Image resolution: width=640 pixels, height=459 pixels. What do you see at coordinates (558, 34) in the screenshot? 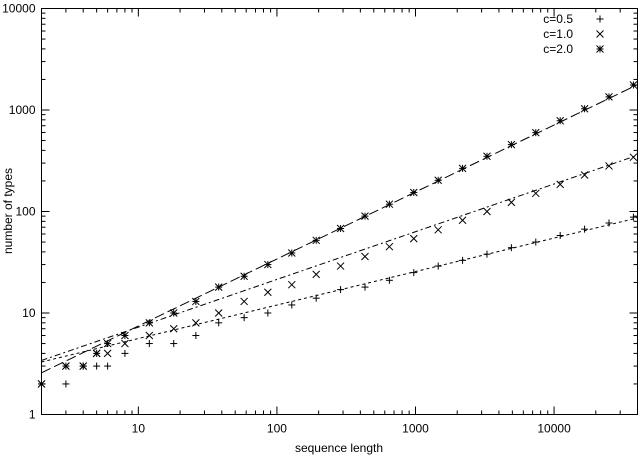
I see `legend-label: c=1.0` at bounding box center [558, 34].